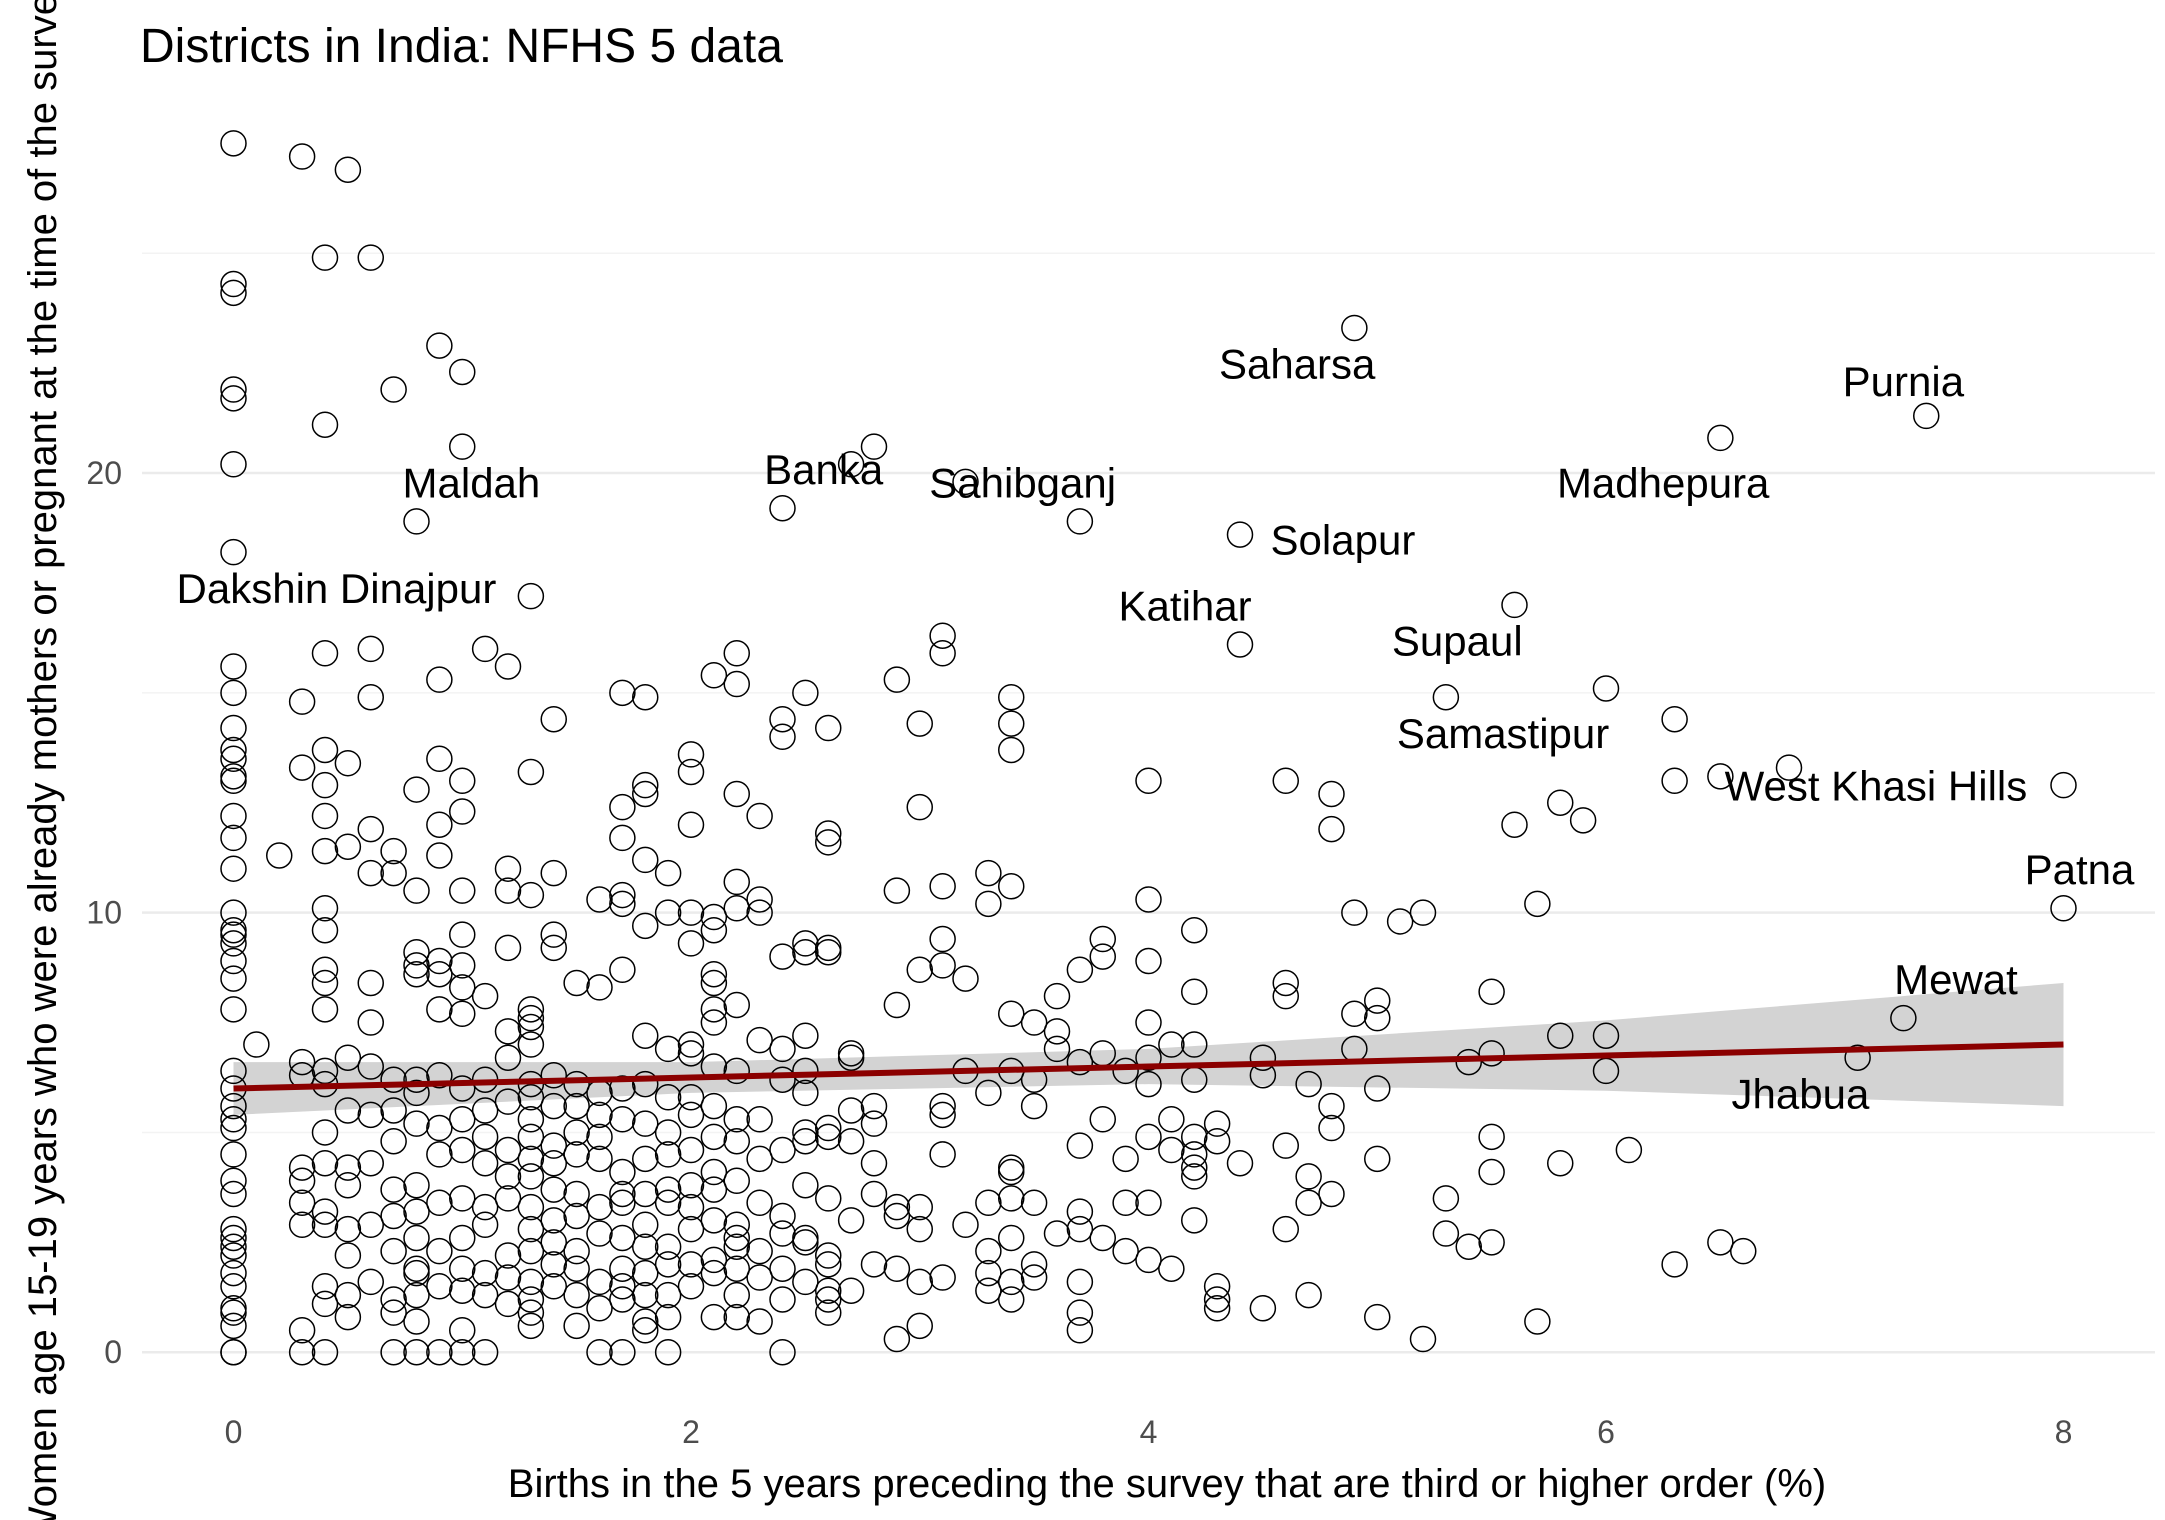 The image size is (2165, 1520). I want to click on annotation-label: Supaul, so click(1457, 641).